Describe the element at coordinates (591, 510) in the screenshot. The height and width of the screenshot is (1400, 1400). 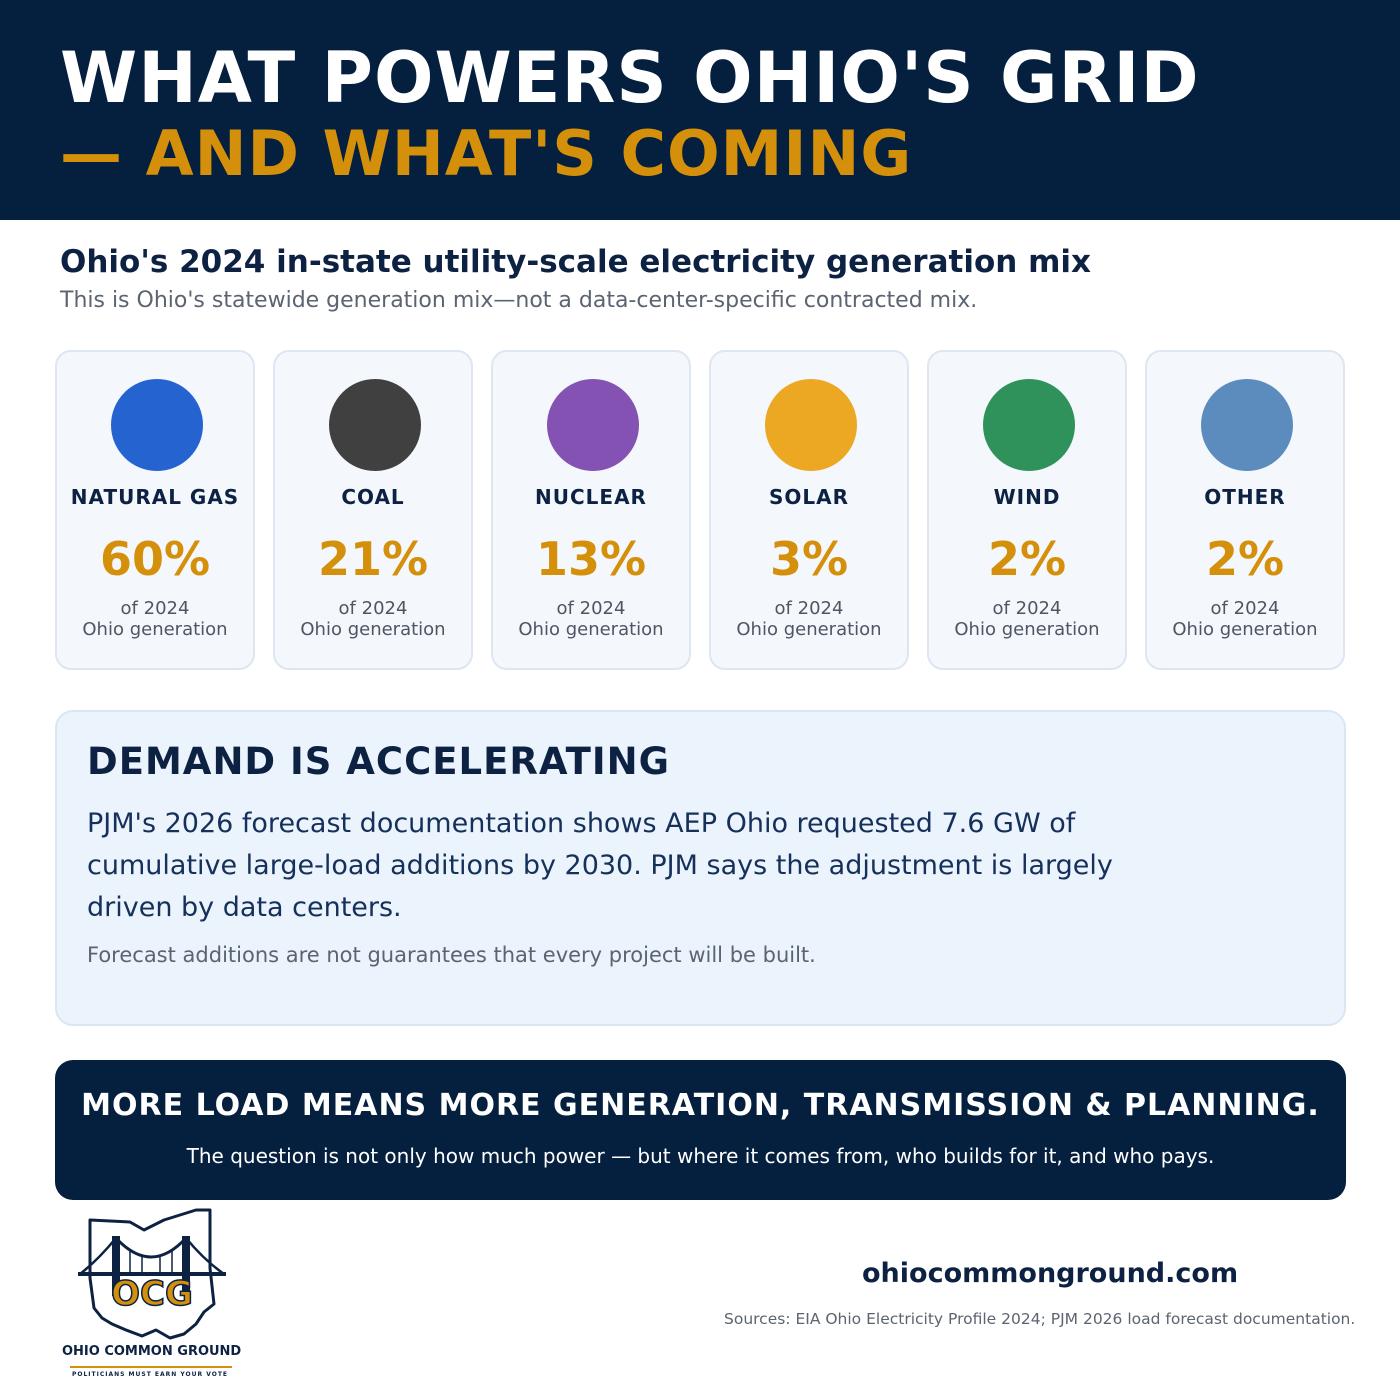
I see `card-nuclear: NUCLEAR 13% of 2024 Ohio generation` at that location.